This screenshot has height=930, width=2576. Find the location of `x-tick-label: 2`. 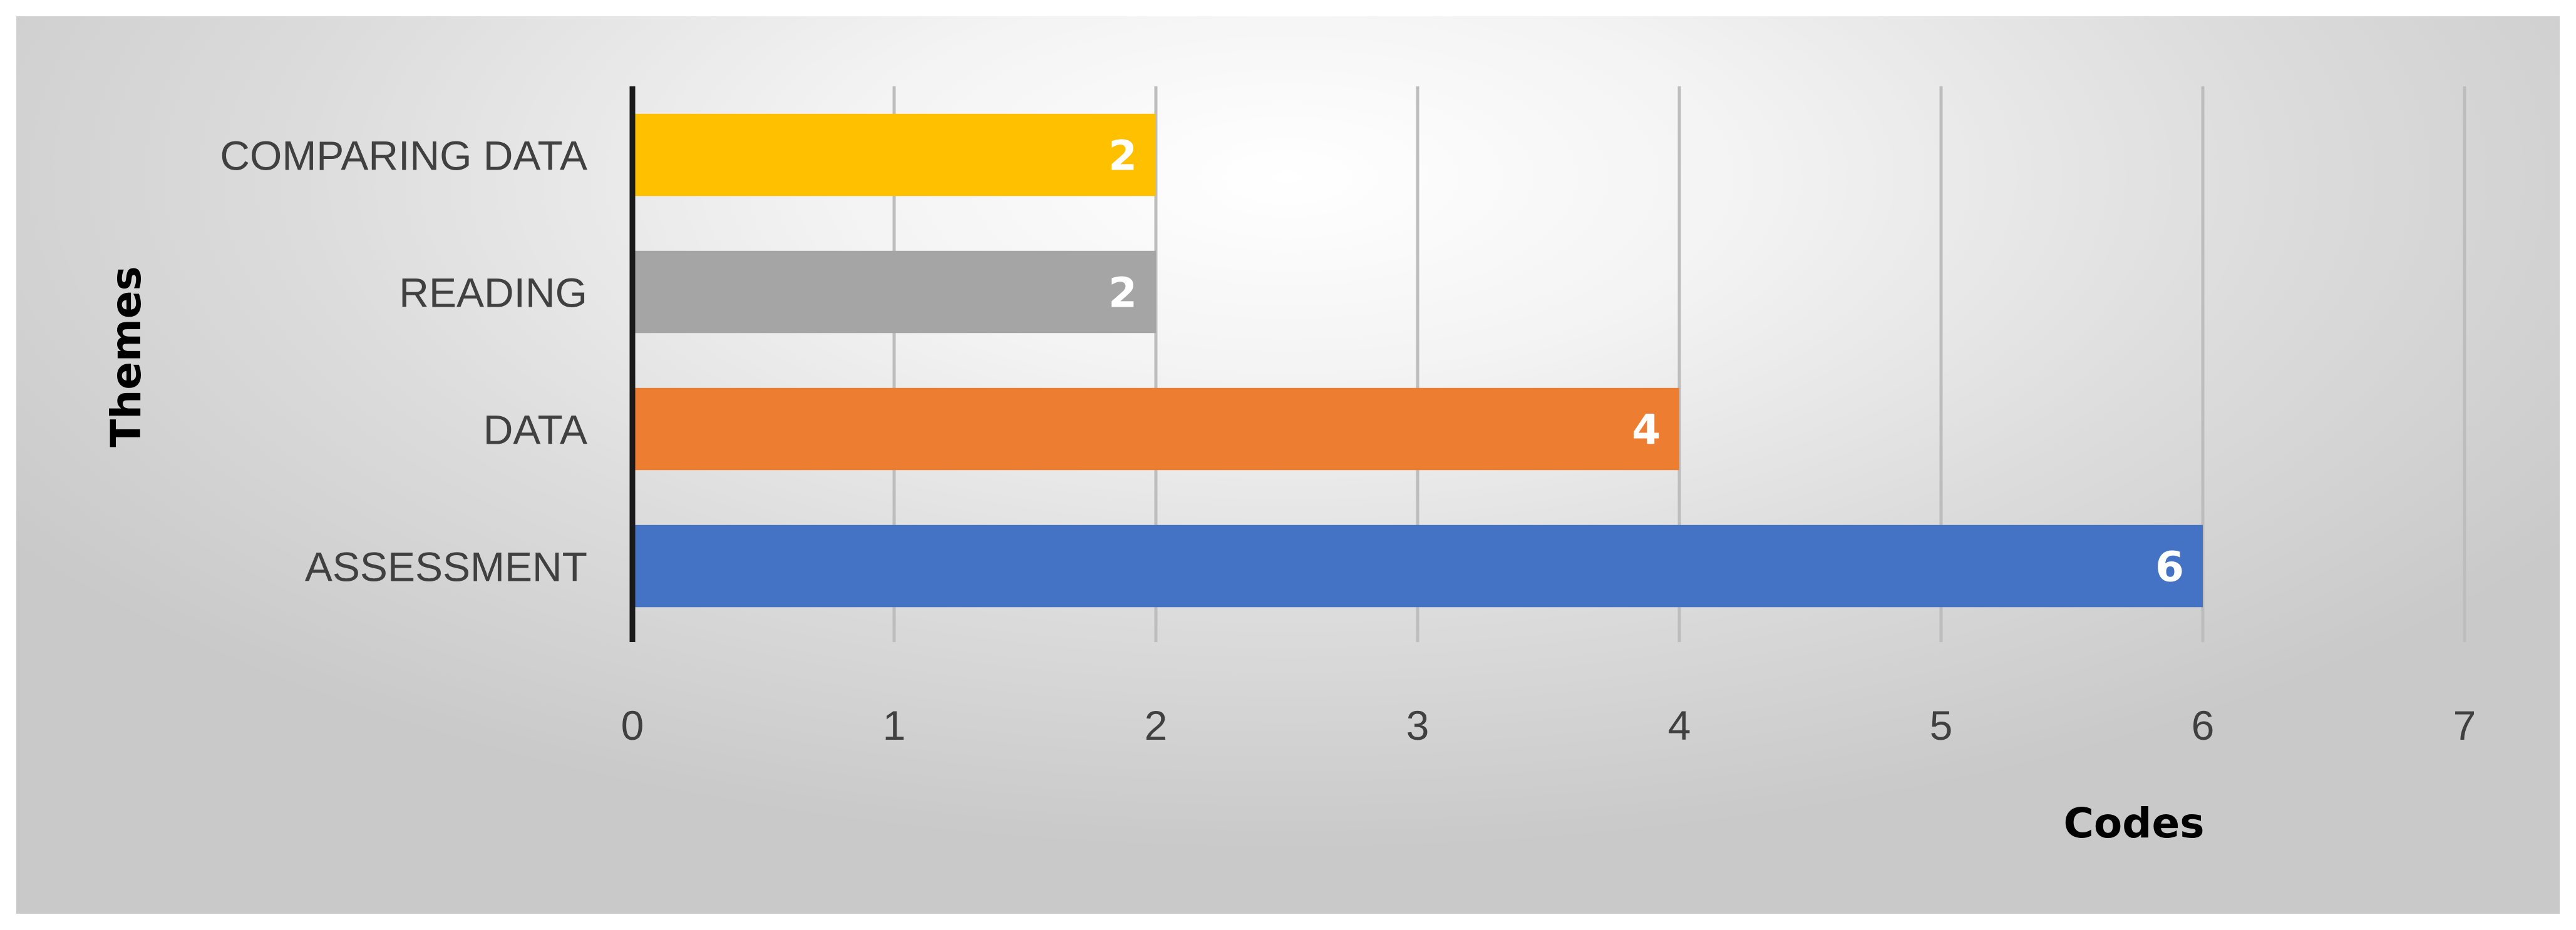

x-tick-label: 2 is located at coordinates (1157, 725).